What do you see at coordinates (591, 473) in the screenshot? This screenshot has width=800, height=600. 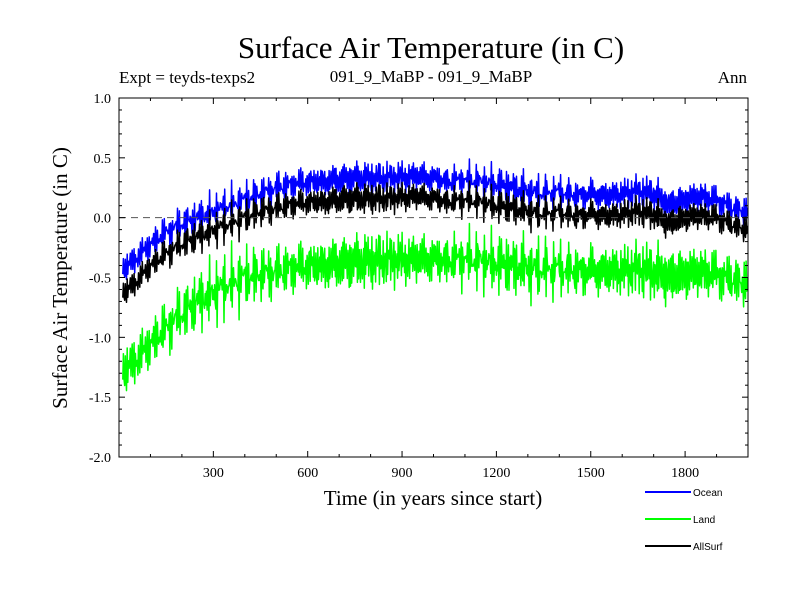 I see `x-tick-label: 1500` at bounding box center [591, 473].